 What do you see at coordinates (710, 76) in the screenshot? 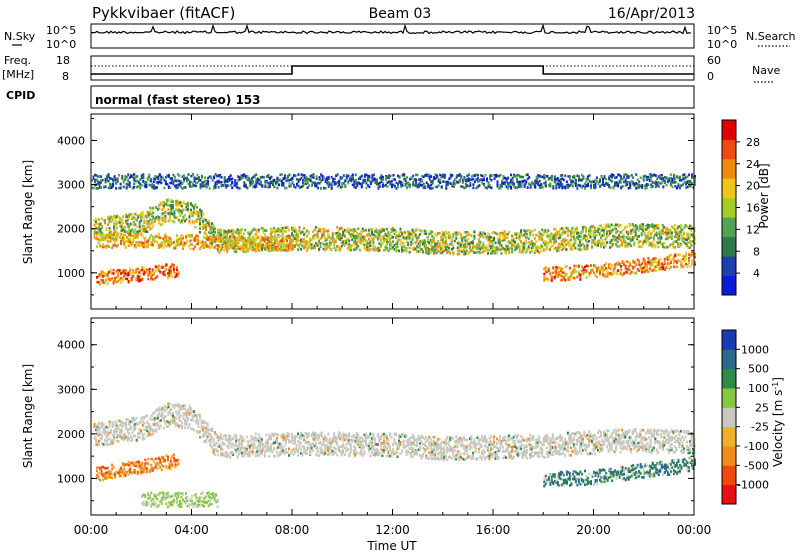
I see `nave-tick-bottom: 0` at bounding box center [710, 76].